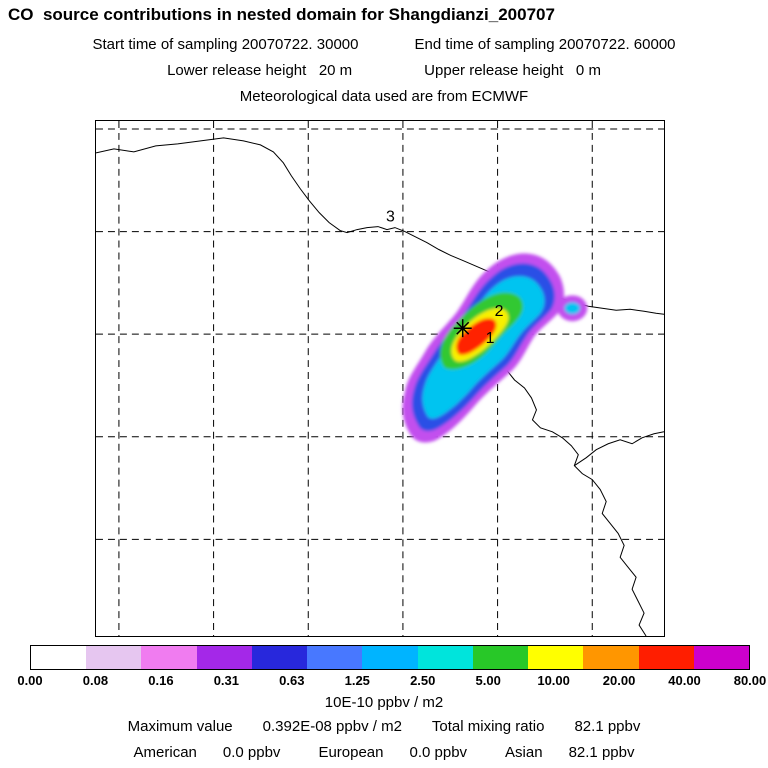 The width and height of the screenshot is (768, 768). What do you see at coordinates (251, 752) in the screenshot?
I see `region-american-value: 0.0 ppbv` at bounding box center [251, 752].